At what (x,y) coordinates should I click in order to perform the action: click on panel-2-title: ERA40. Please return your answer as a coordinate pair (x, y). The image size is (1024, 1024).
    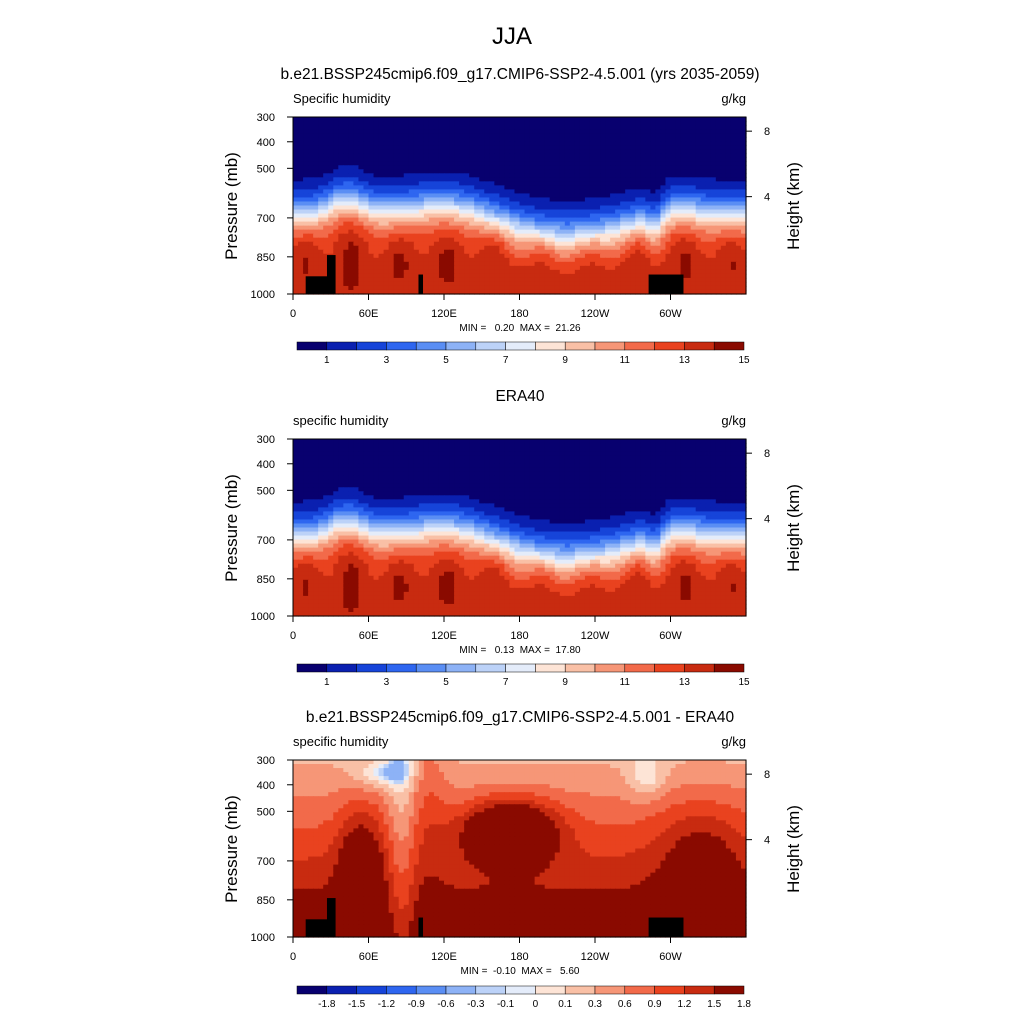
    Looking at the image, I should click on (519, 396).